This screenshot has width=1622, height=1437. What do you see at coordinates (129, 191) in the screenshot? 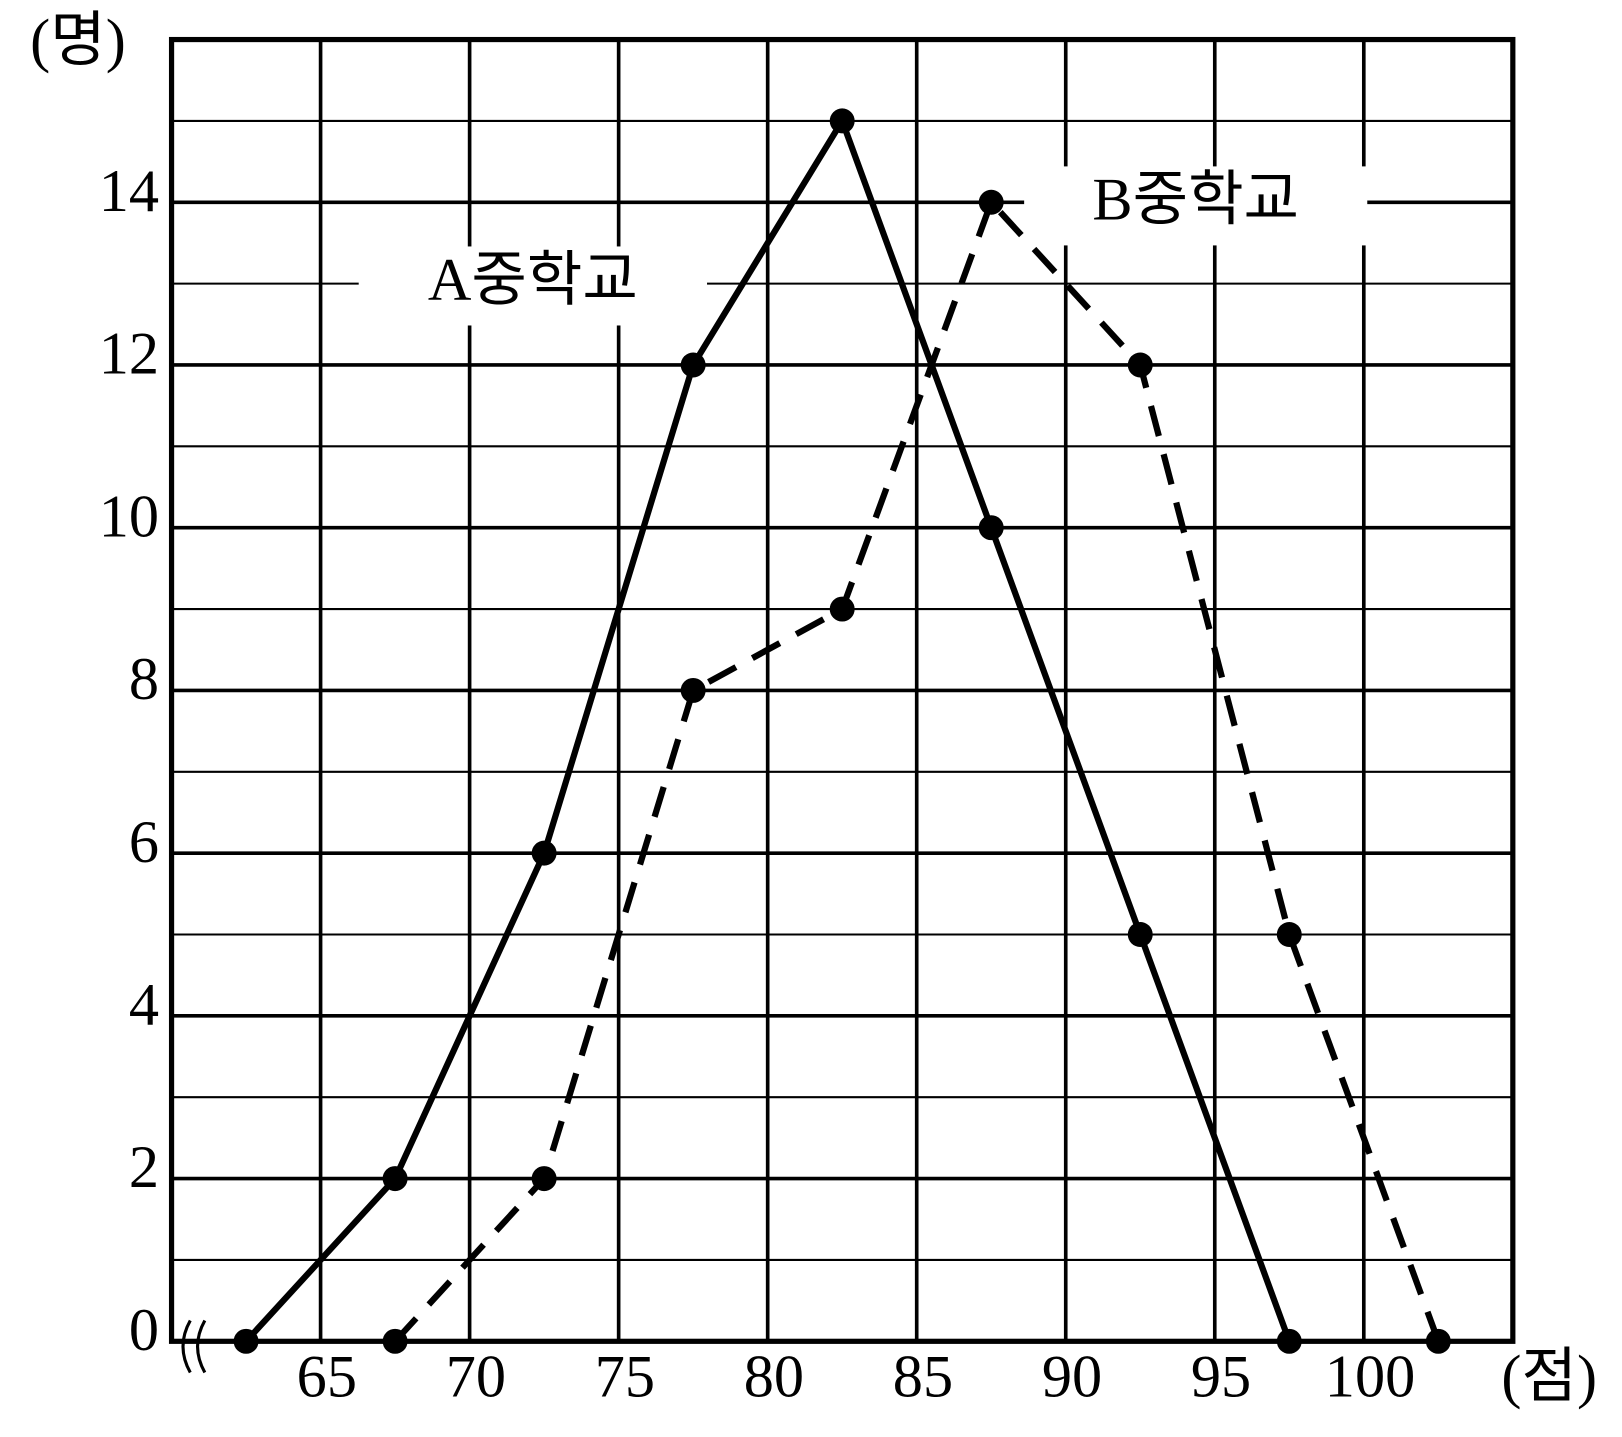
I see `y-tick-label: 14` at bounding box center [129, 191].